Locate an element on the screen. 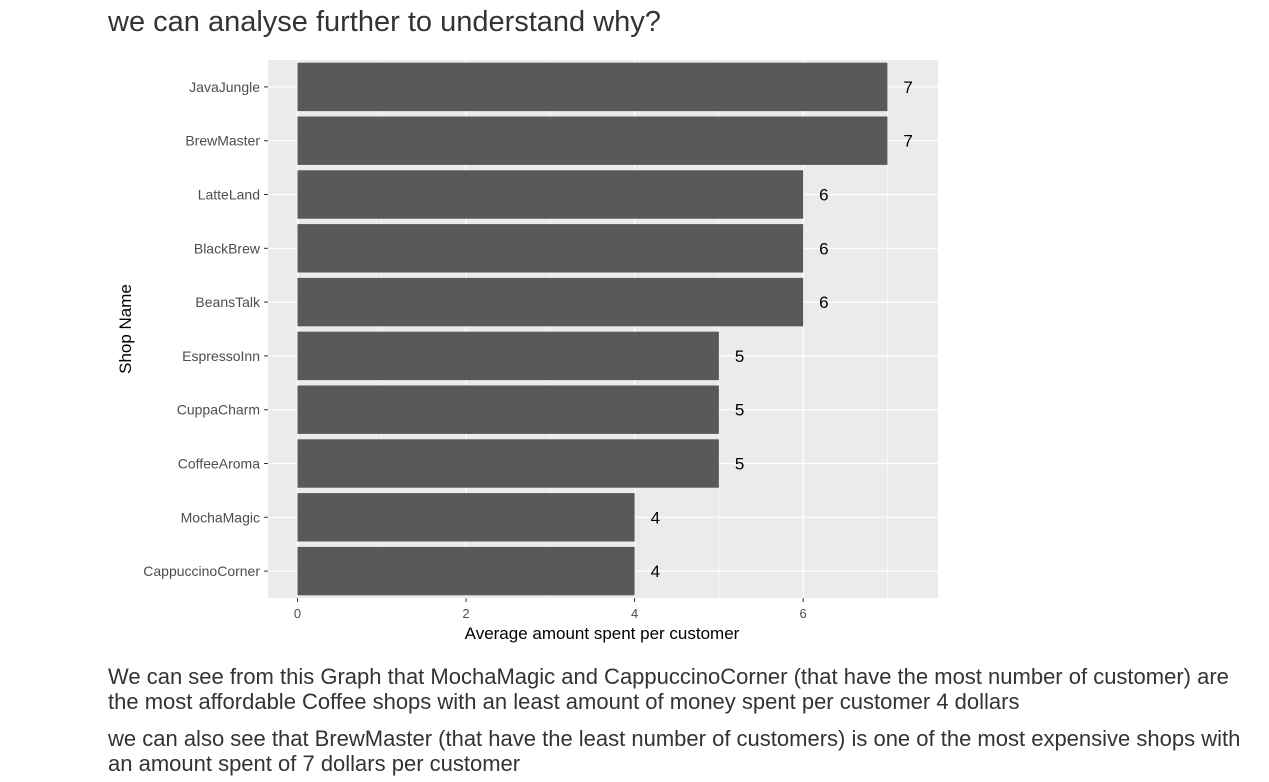  y-tick-label: CoffeeAroma is located at coordinates (219, 464).